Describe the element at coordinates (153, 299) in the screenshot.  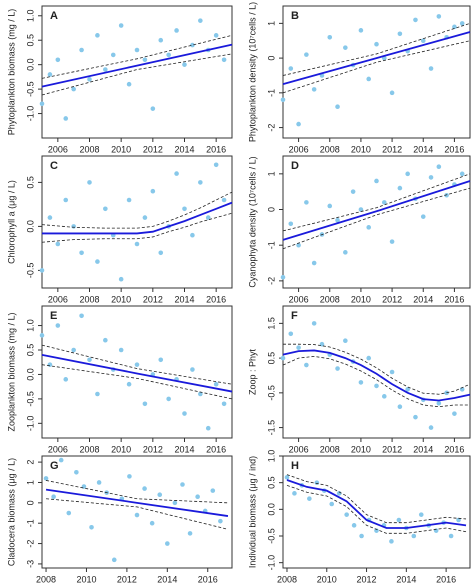
I see `x-tick-label: 2012` at that location.